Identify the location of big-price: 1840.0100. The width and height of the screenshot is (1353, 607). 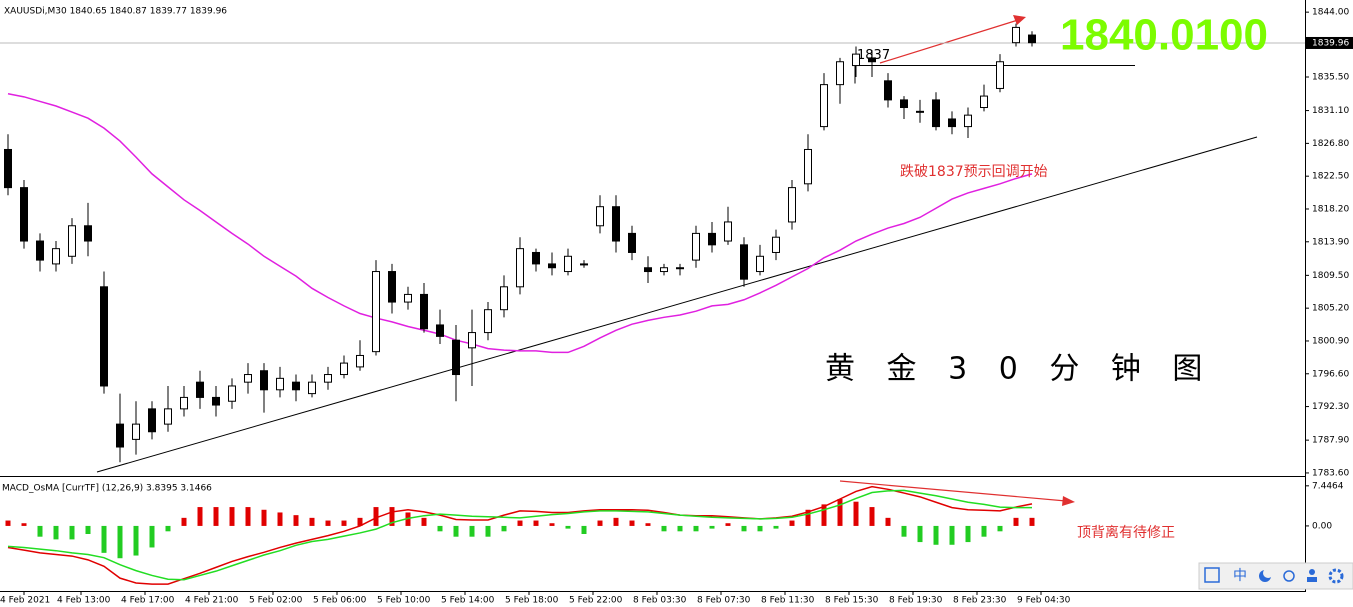
(1164, 35).